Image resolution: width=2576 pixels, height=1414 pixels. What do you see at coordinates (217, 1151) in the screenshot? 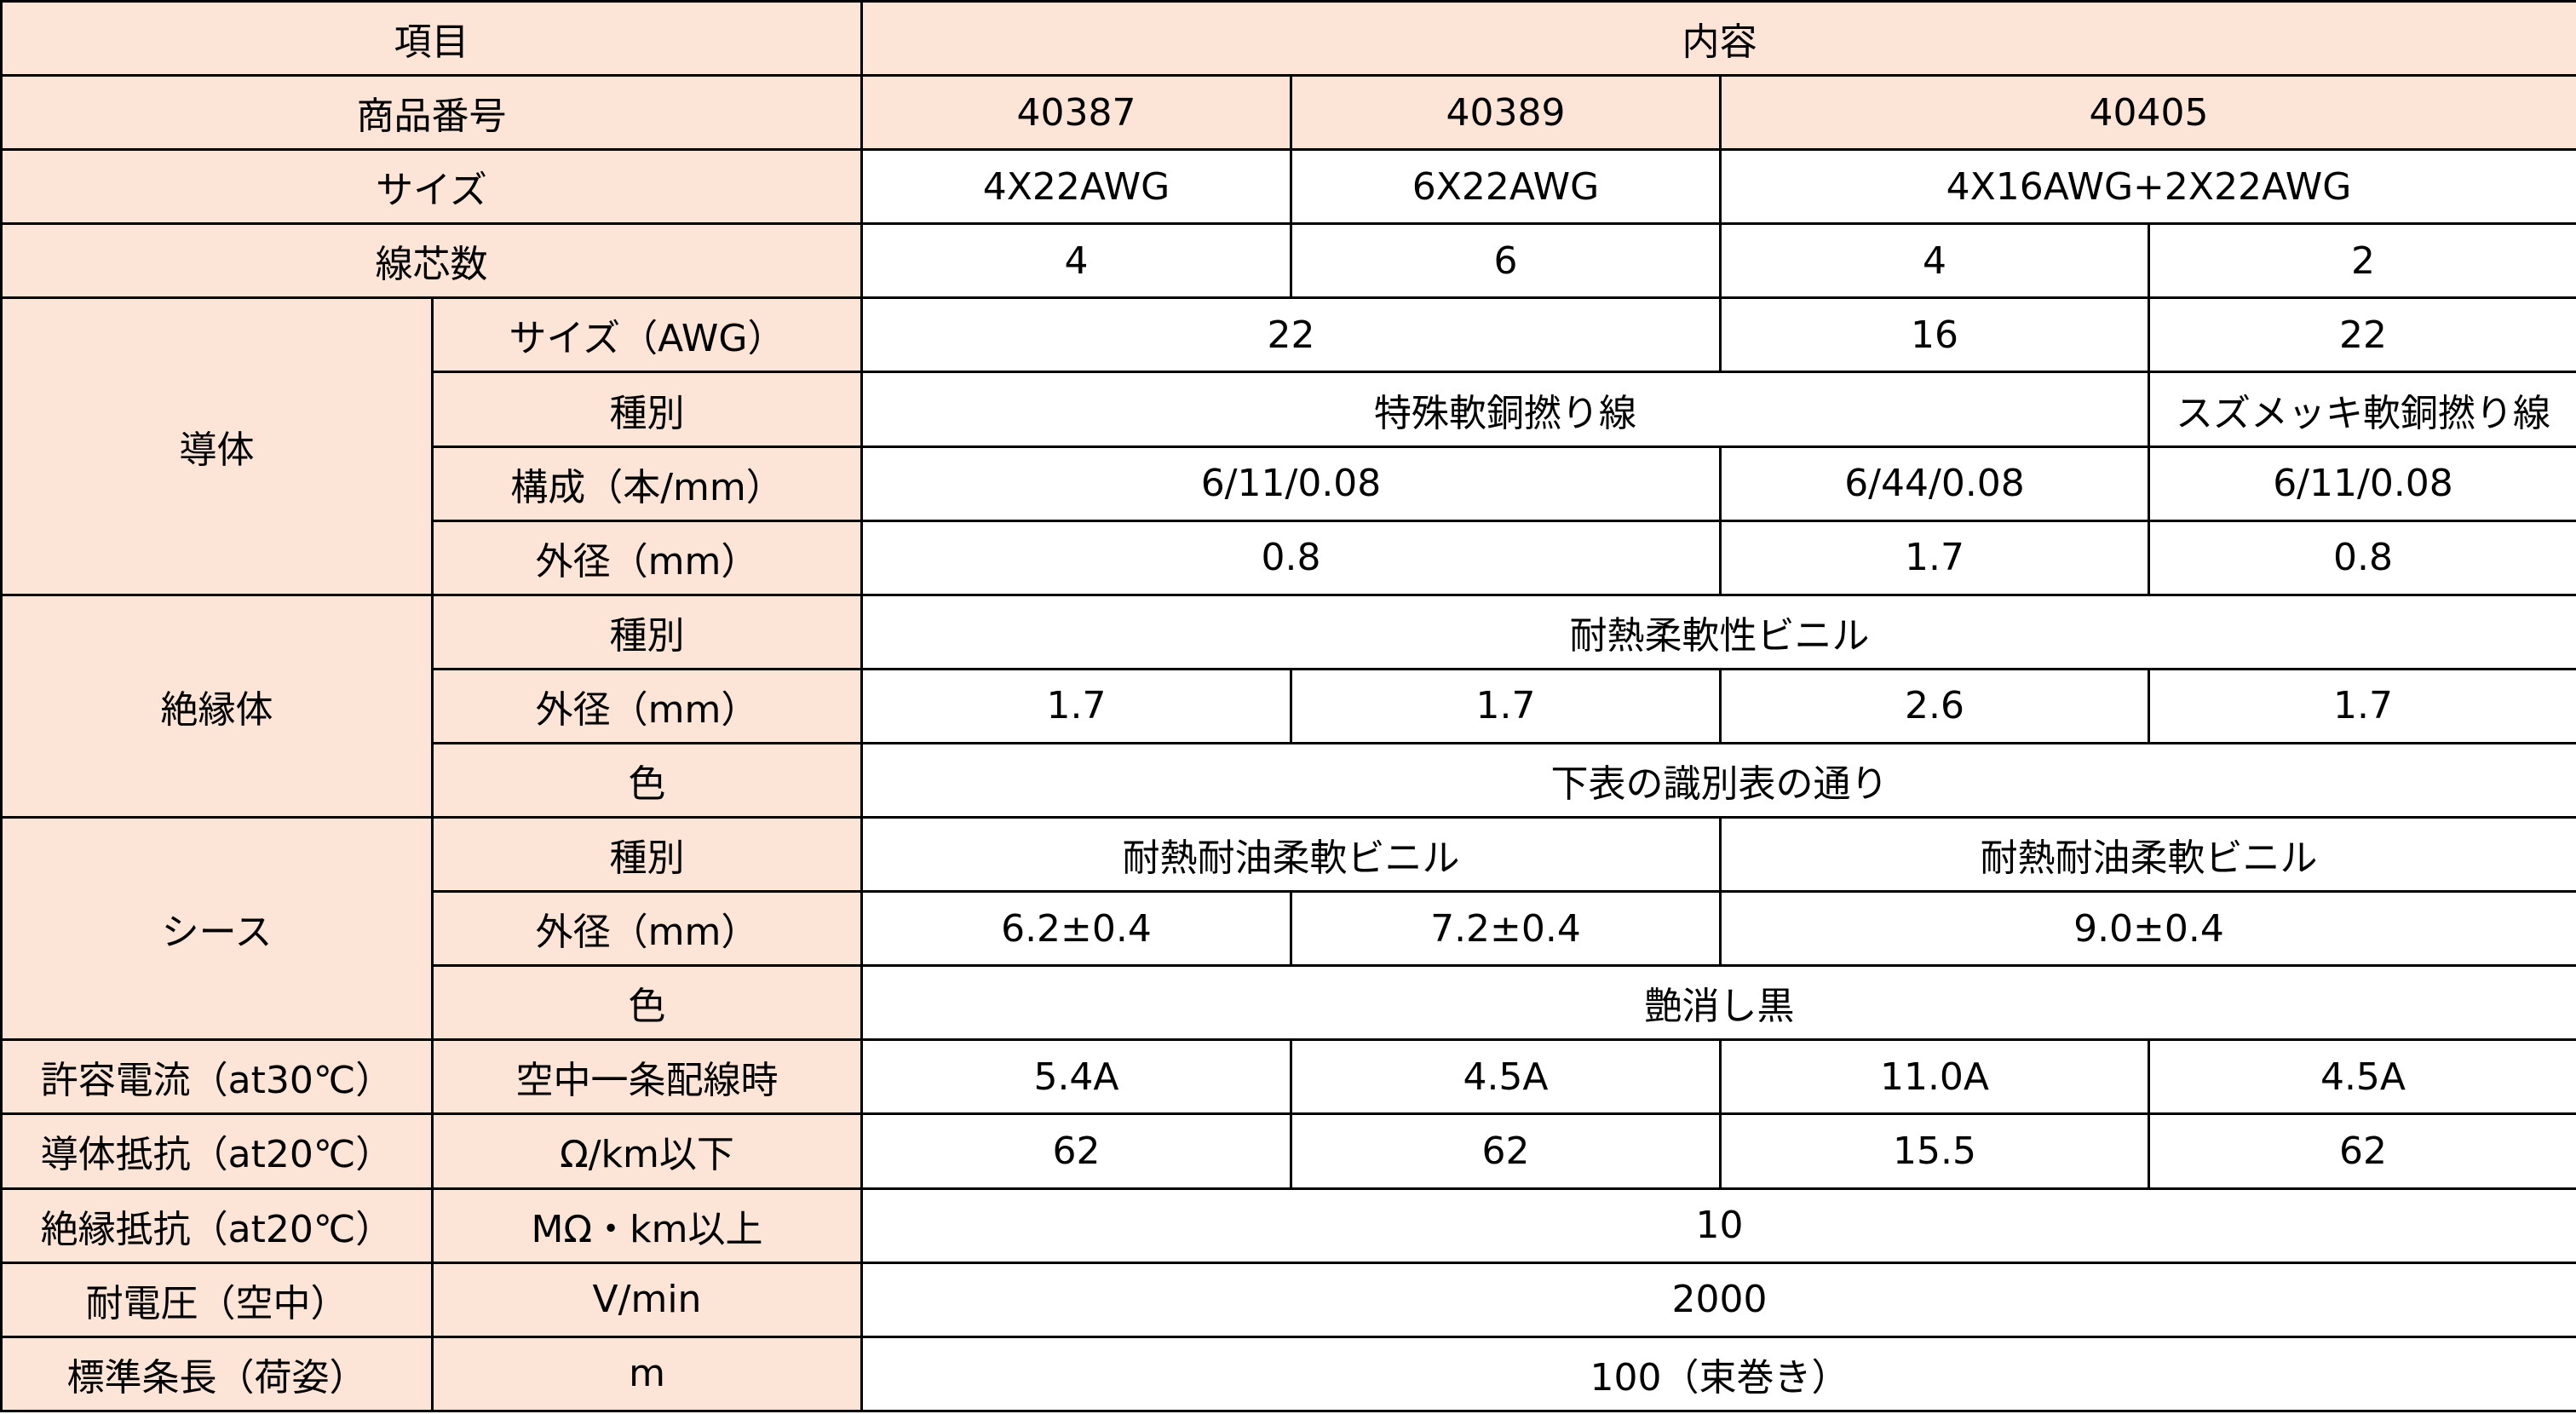
I see `cell: 導体抵抗（at20℃）` at bounding box center [217, 1151].